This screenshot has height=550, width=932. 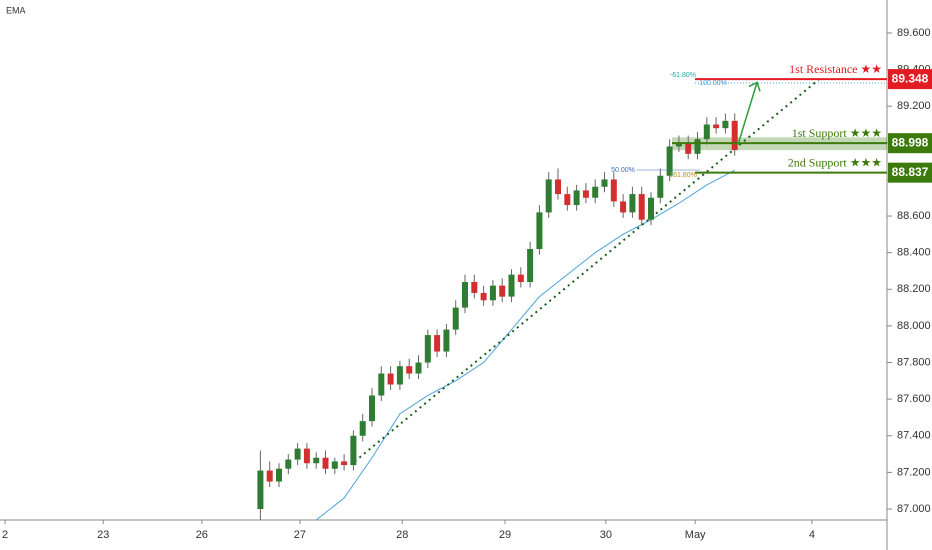 What do you see at coordinates (300, 535) in the screenshot?
I see `x-tick-label: 27` at bounding box center [300, 535].